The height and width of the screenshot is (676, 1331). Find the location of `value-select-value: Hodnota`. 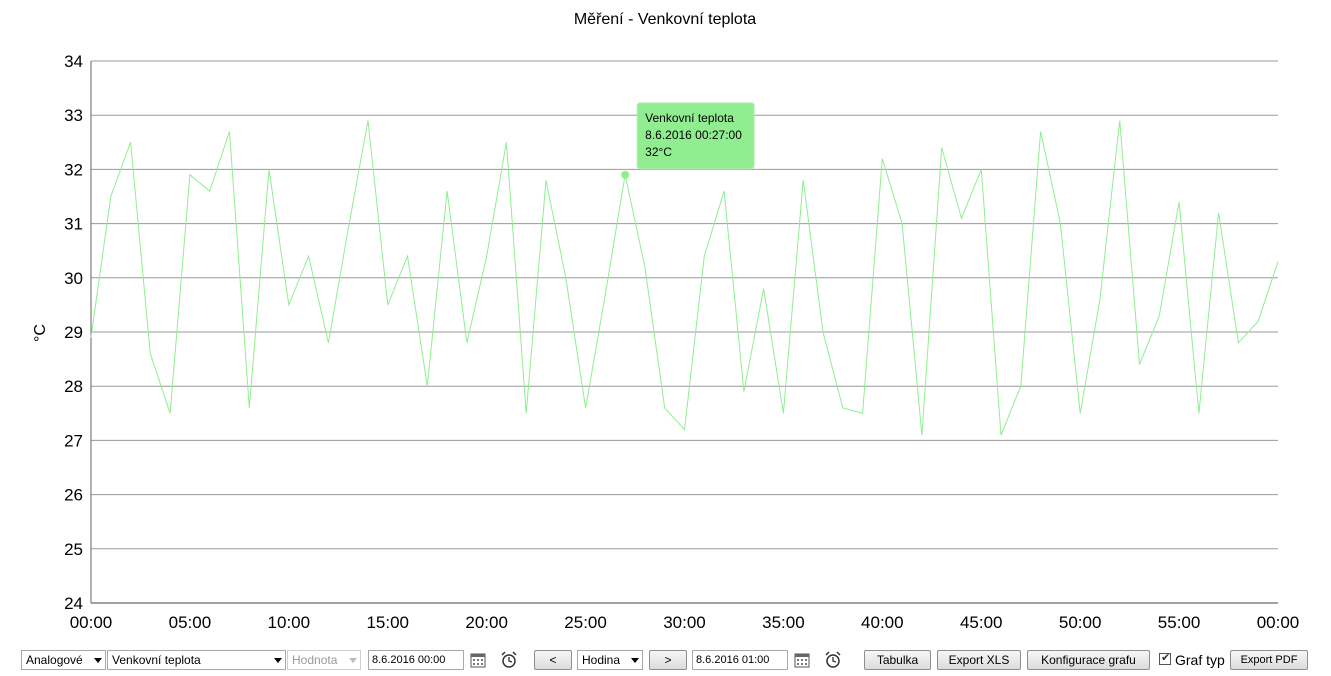

value-select-value: Hodnota is located at coordinates (315, 660).